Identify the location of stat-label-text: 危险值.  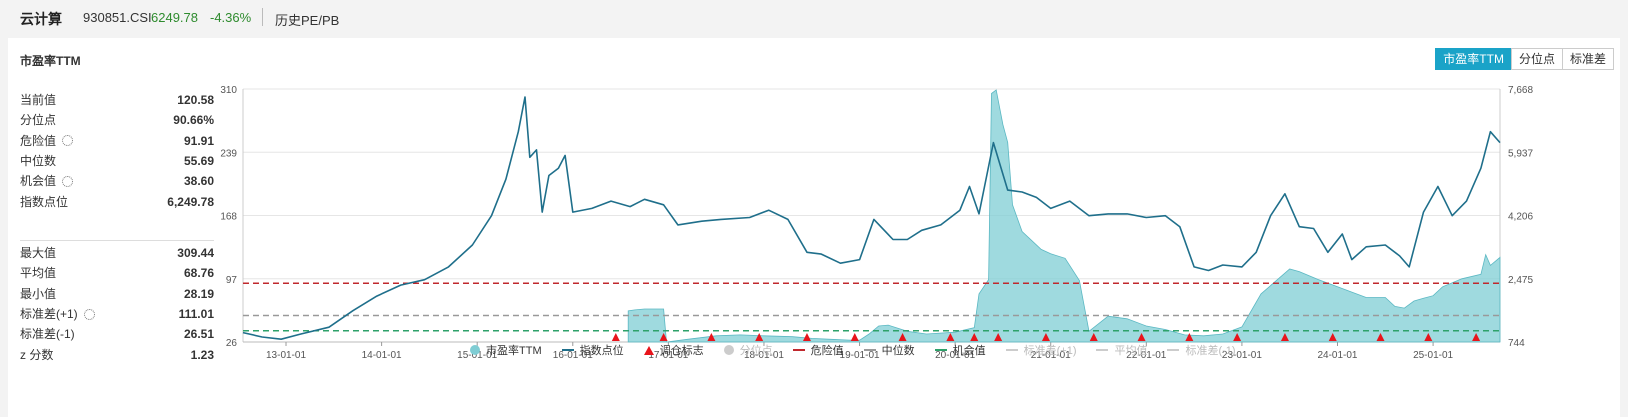
(38, 140).